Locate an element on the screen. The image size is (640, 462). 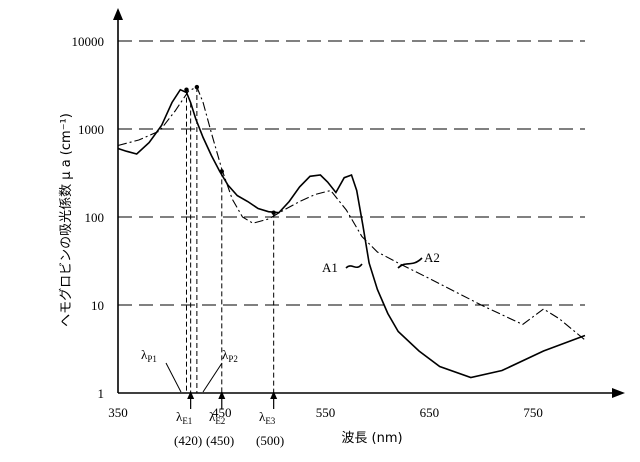
svg-text: λE2 is located at coordinates (217, 417).